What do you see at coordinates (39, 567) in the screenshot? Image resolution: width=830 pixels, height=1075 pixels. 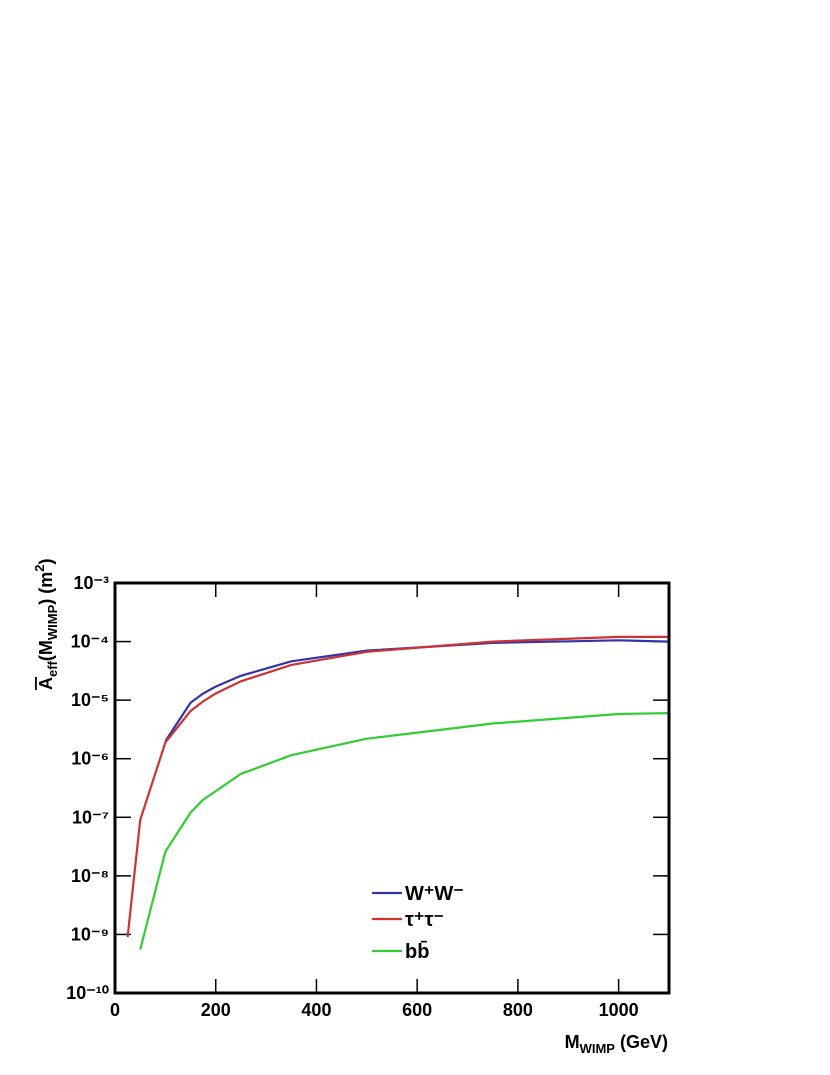 I see `y-label-part: 2` at bounding box center [39, 567].